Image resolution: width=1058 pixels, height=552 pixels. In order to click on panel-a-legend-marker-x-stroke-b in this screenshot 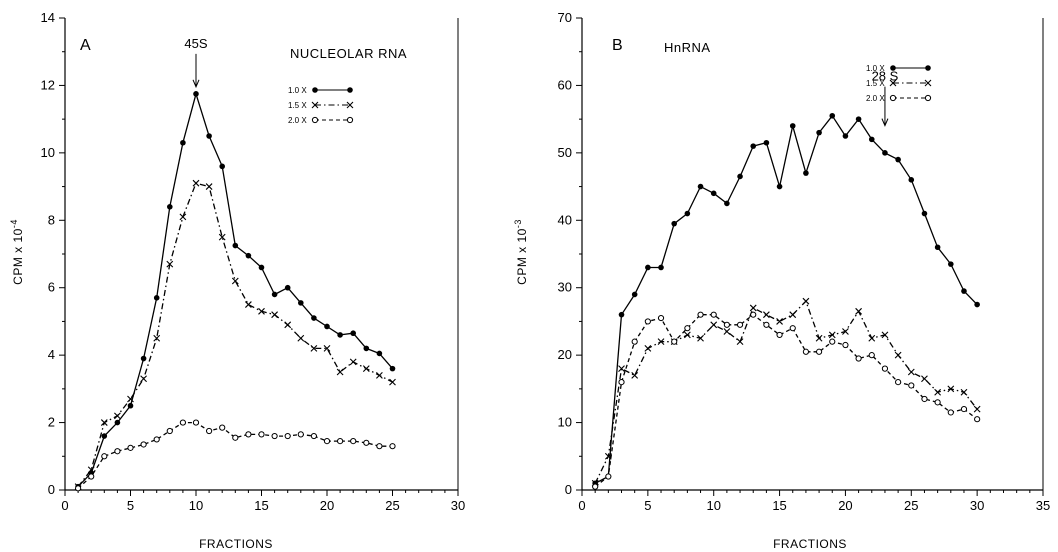, I will do `click(315, 105)`.